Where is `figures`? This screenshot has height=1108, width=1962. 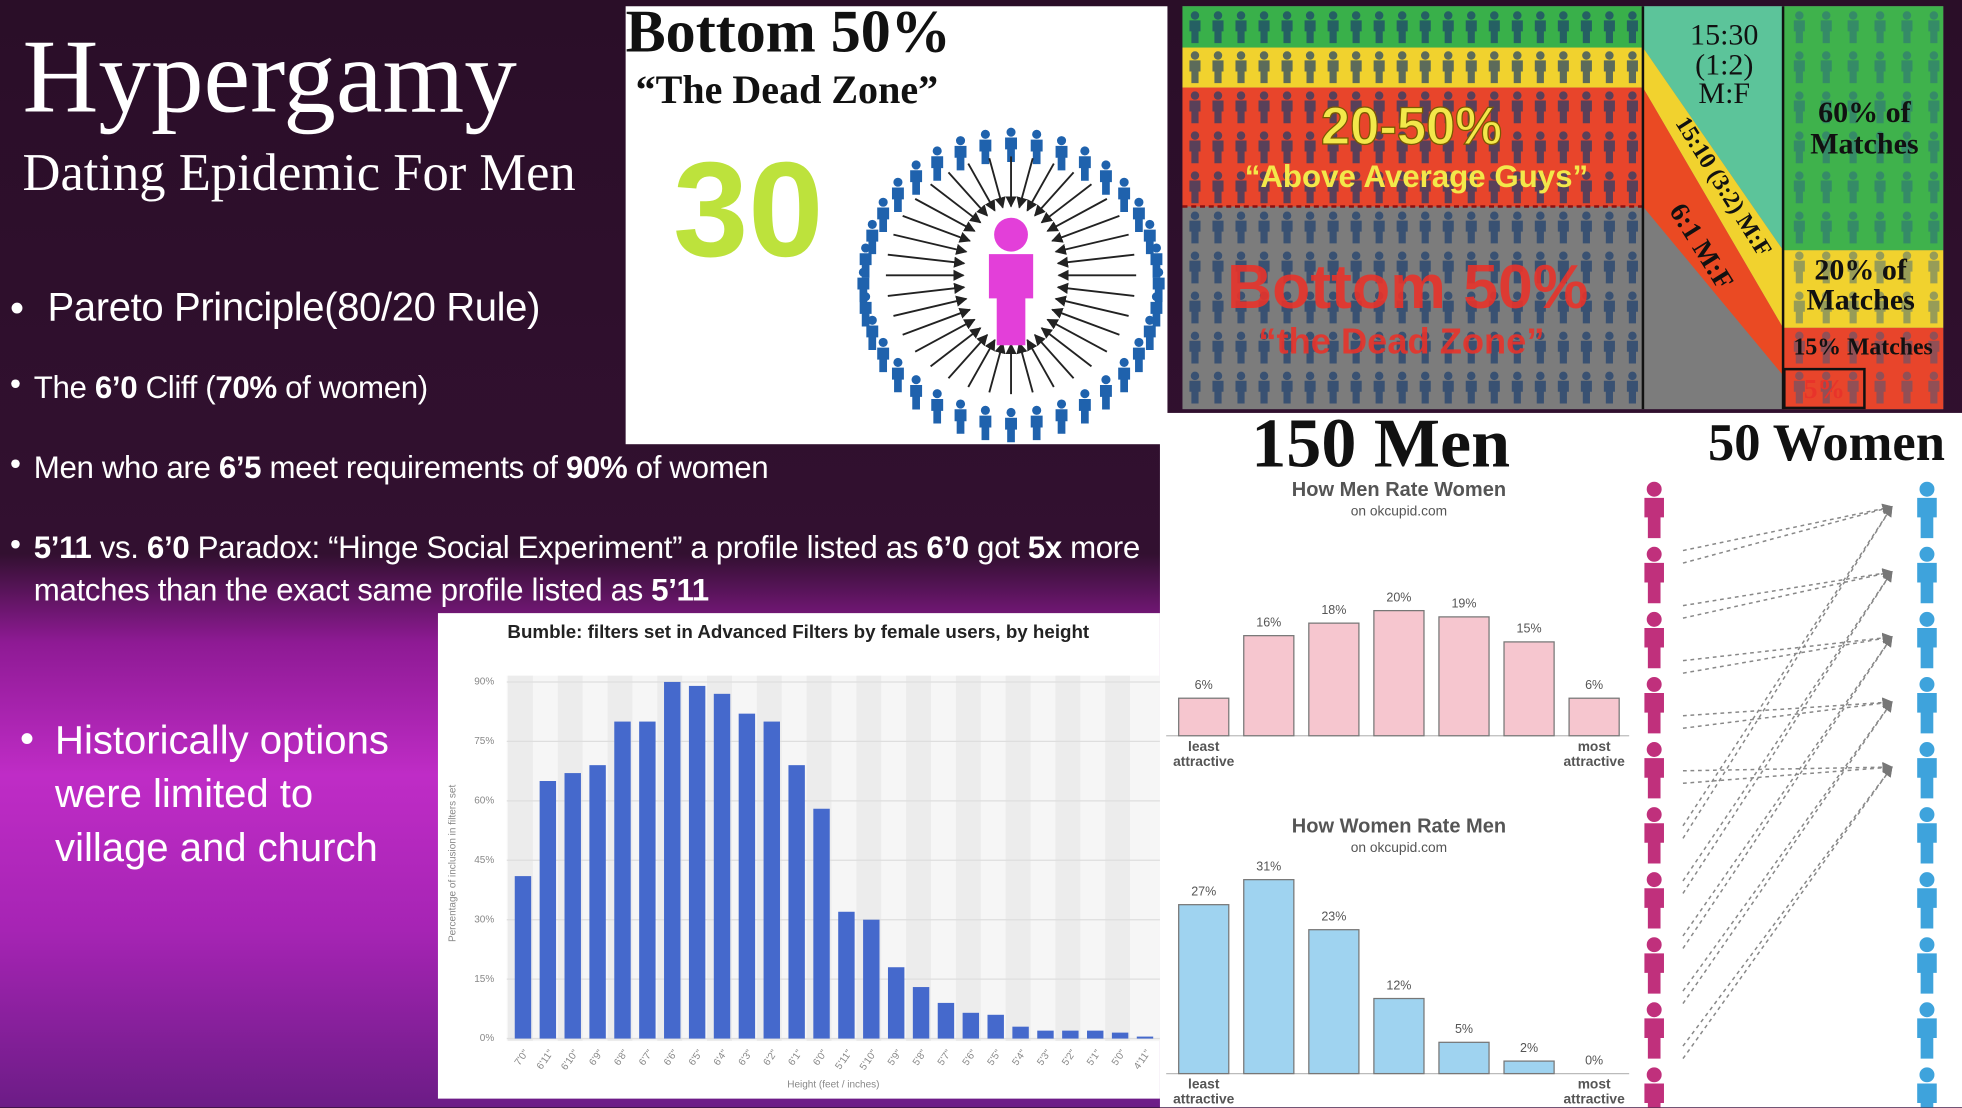 figures is located at coordinates (1564, 207).